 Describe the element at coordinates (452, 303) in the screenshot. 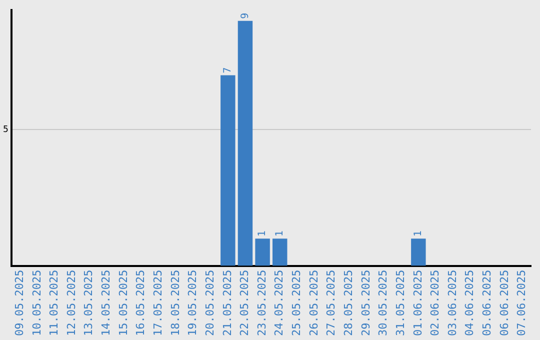

I see `x-tick-label: 03.06.2025` at that location.